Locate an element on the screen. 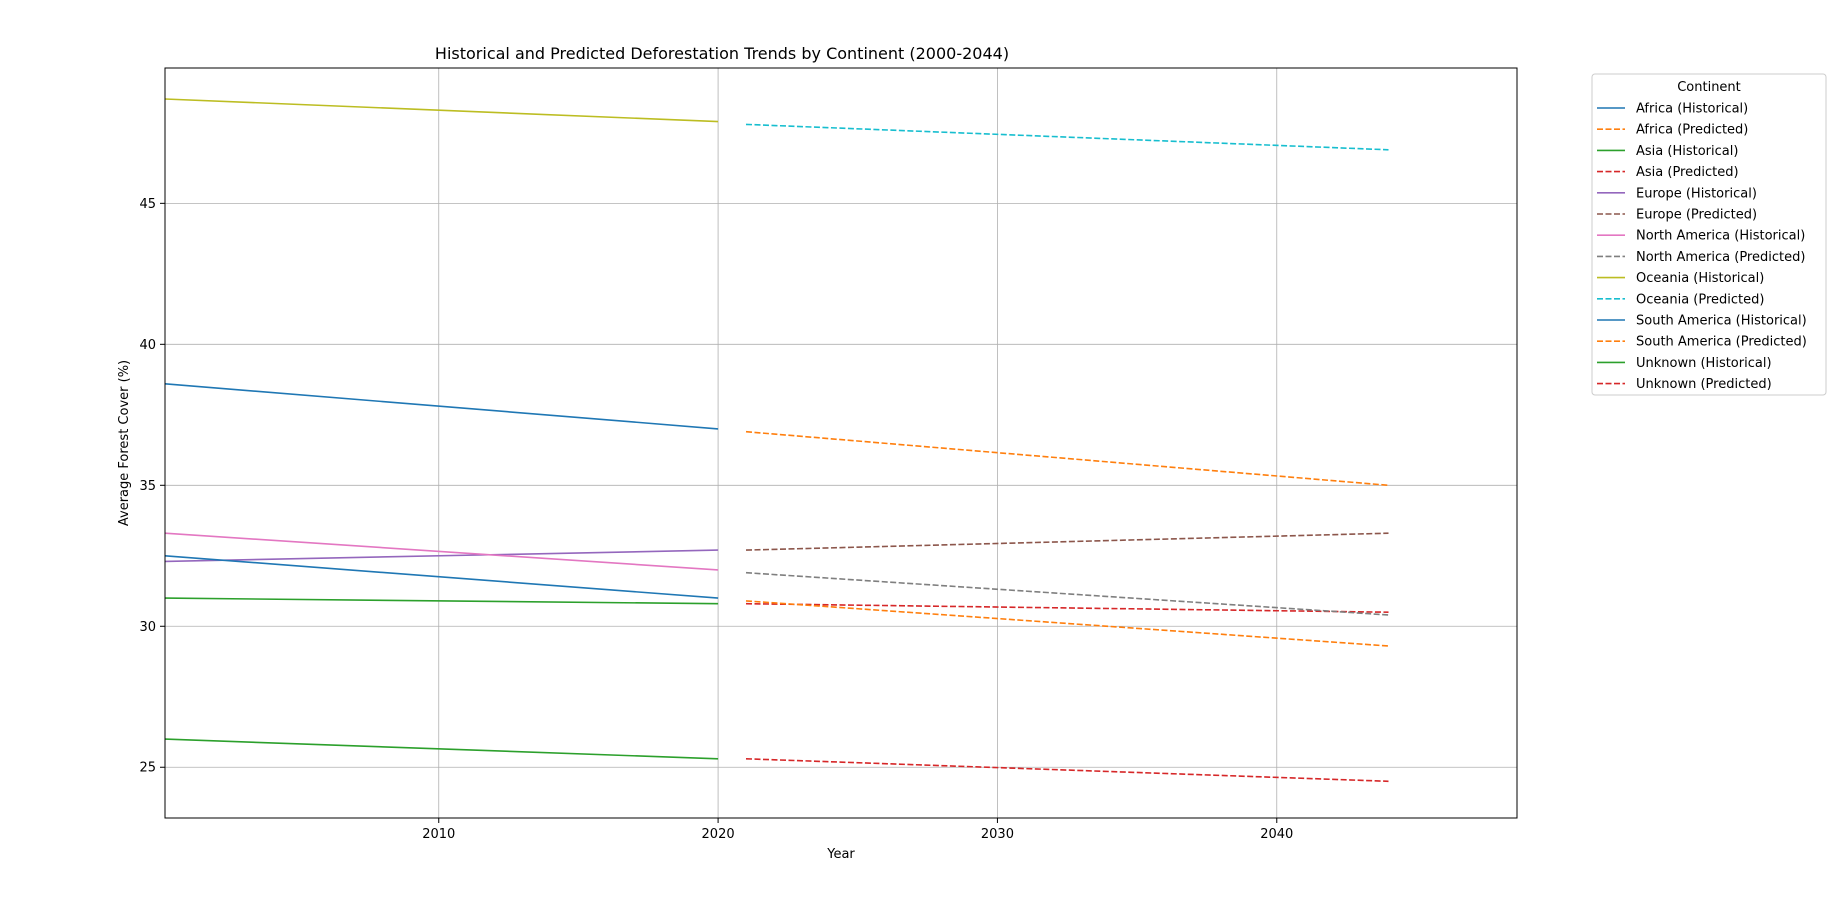  x-tick-label: 2030 is located at coordinates (997, 834).